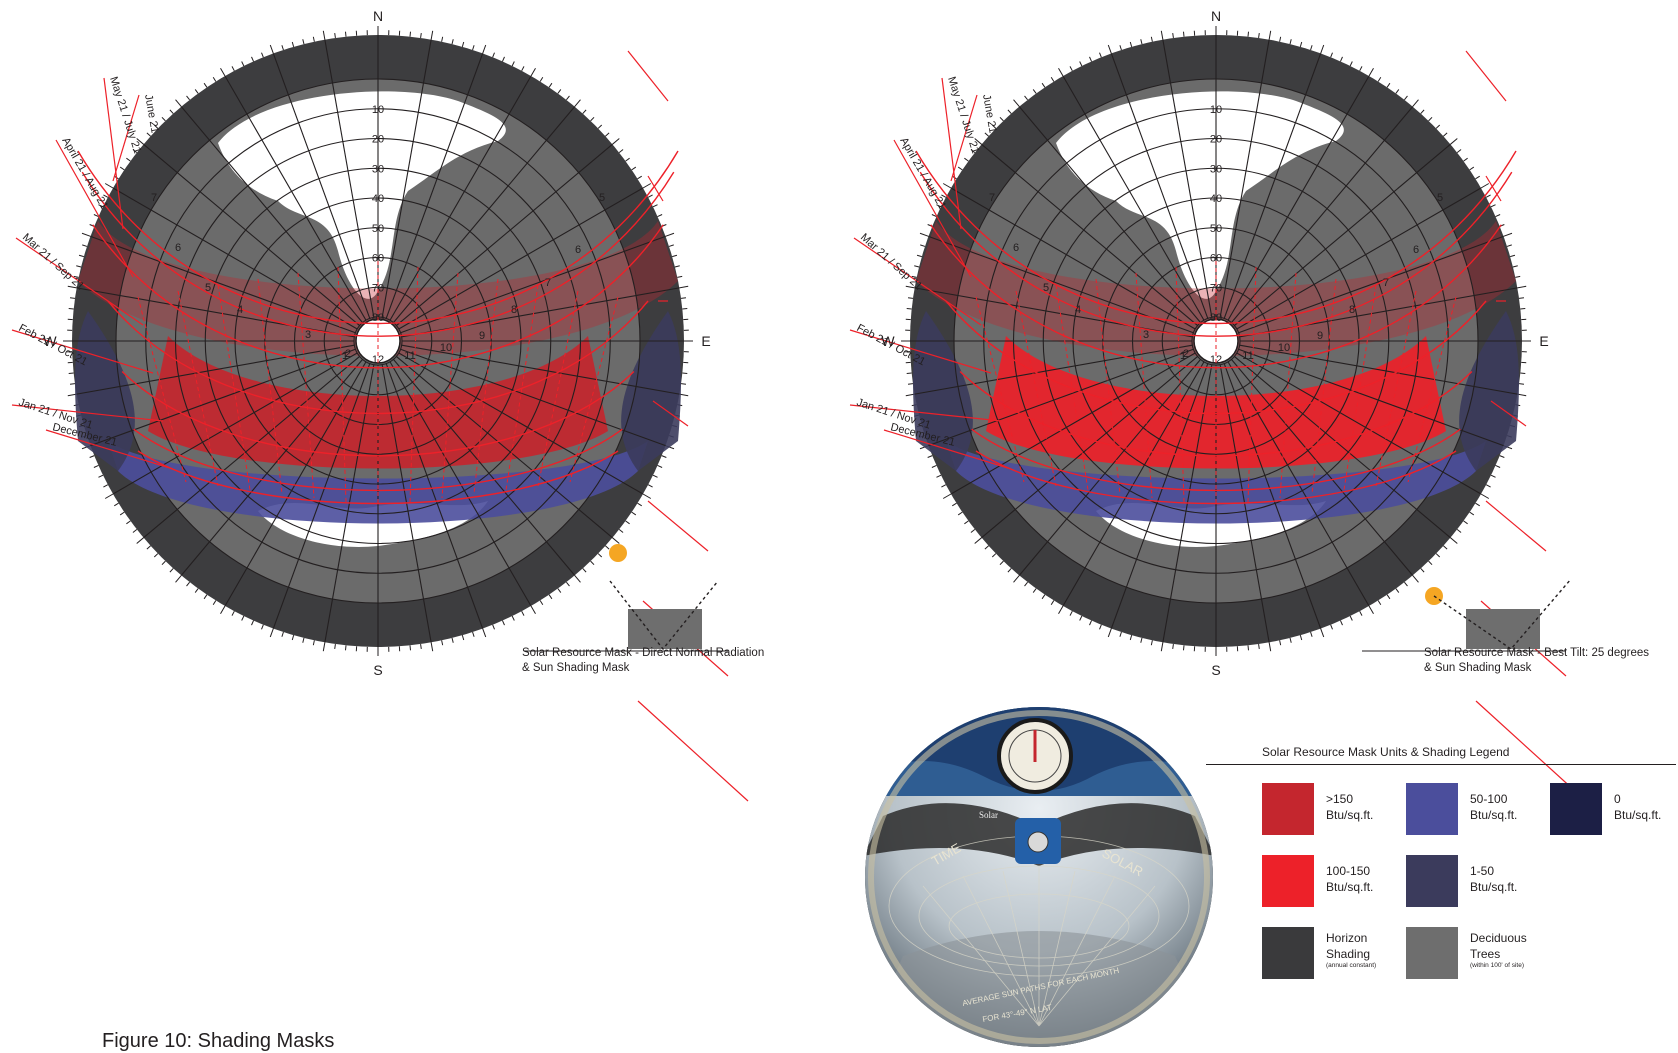 This screenshot has width=1678, height=1053. What do you see at coordinates (154, 198) in the screenshot?
I see `hour-label: 7` at bounding box center [154, 198].